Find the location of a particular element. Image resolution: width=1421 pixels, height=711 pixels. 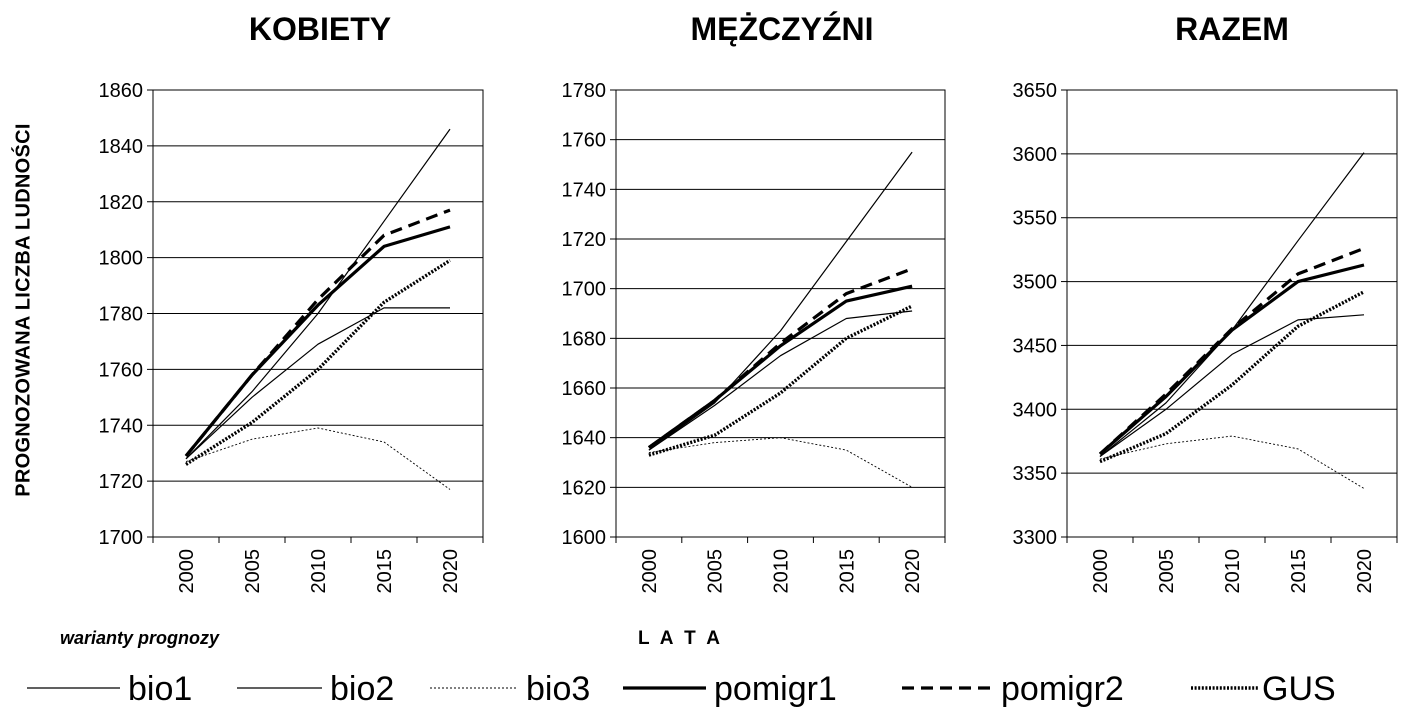

chart-title: MĘŻCZYŹNI is located at coordinates (781, 29).